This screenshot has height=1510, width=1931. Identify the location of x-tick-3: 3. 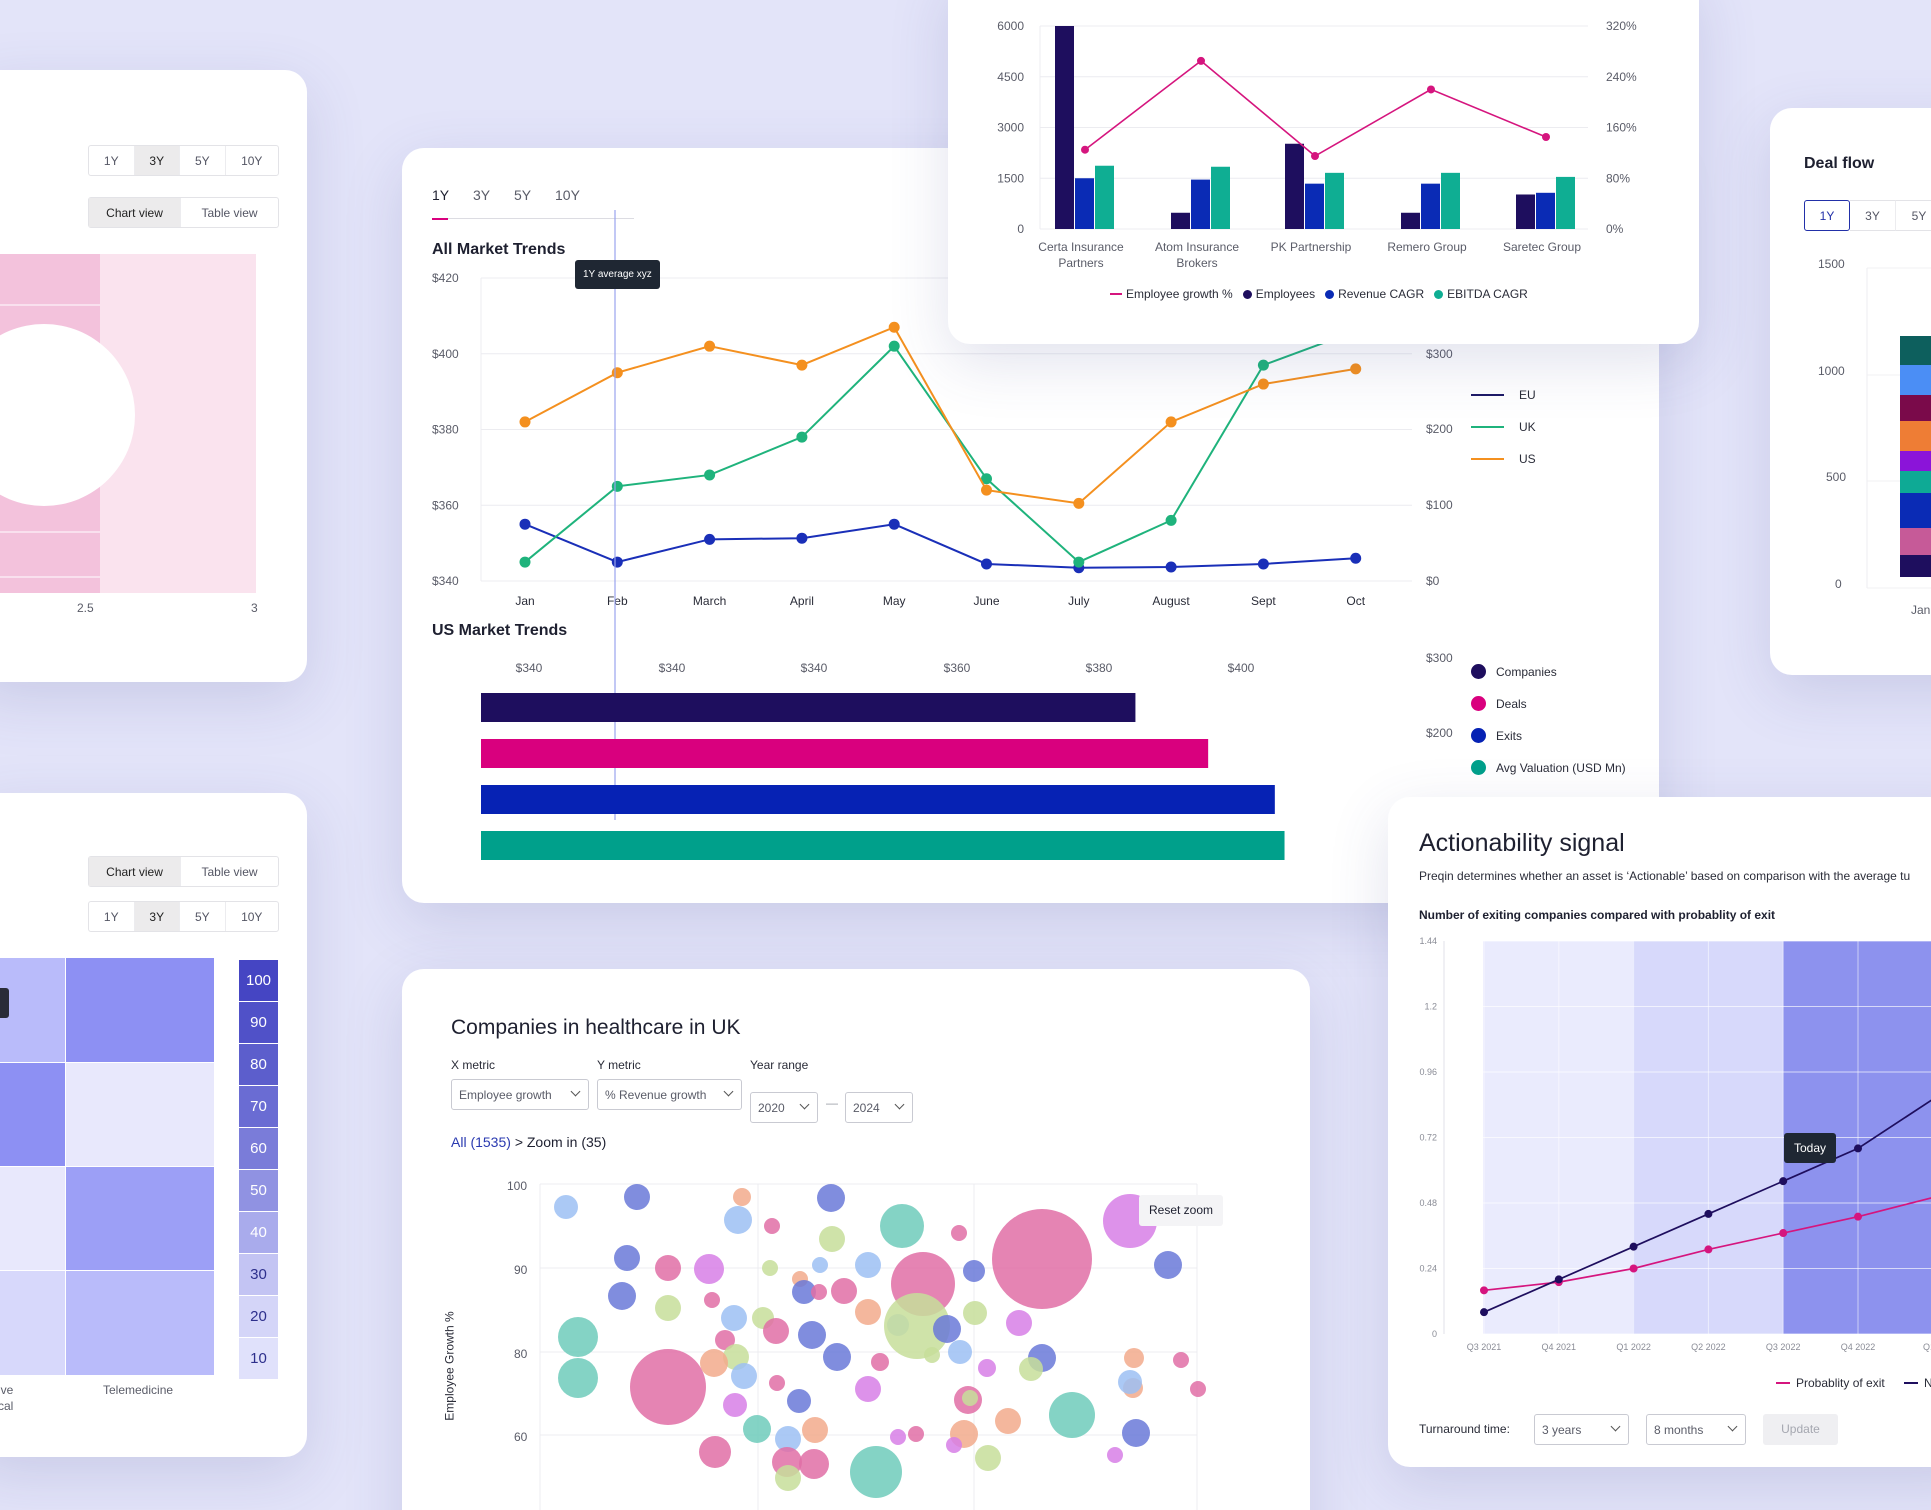
(254, 608).